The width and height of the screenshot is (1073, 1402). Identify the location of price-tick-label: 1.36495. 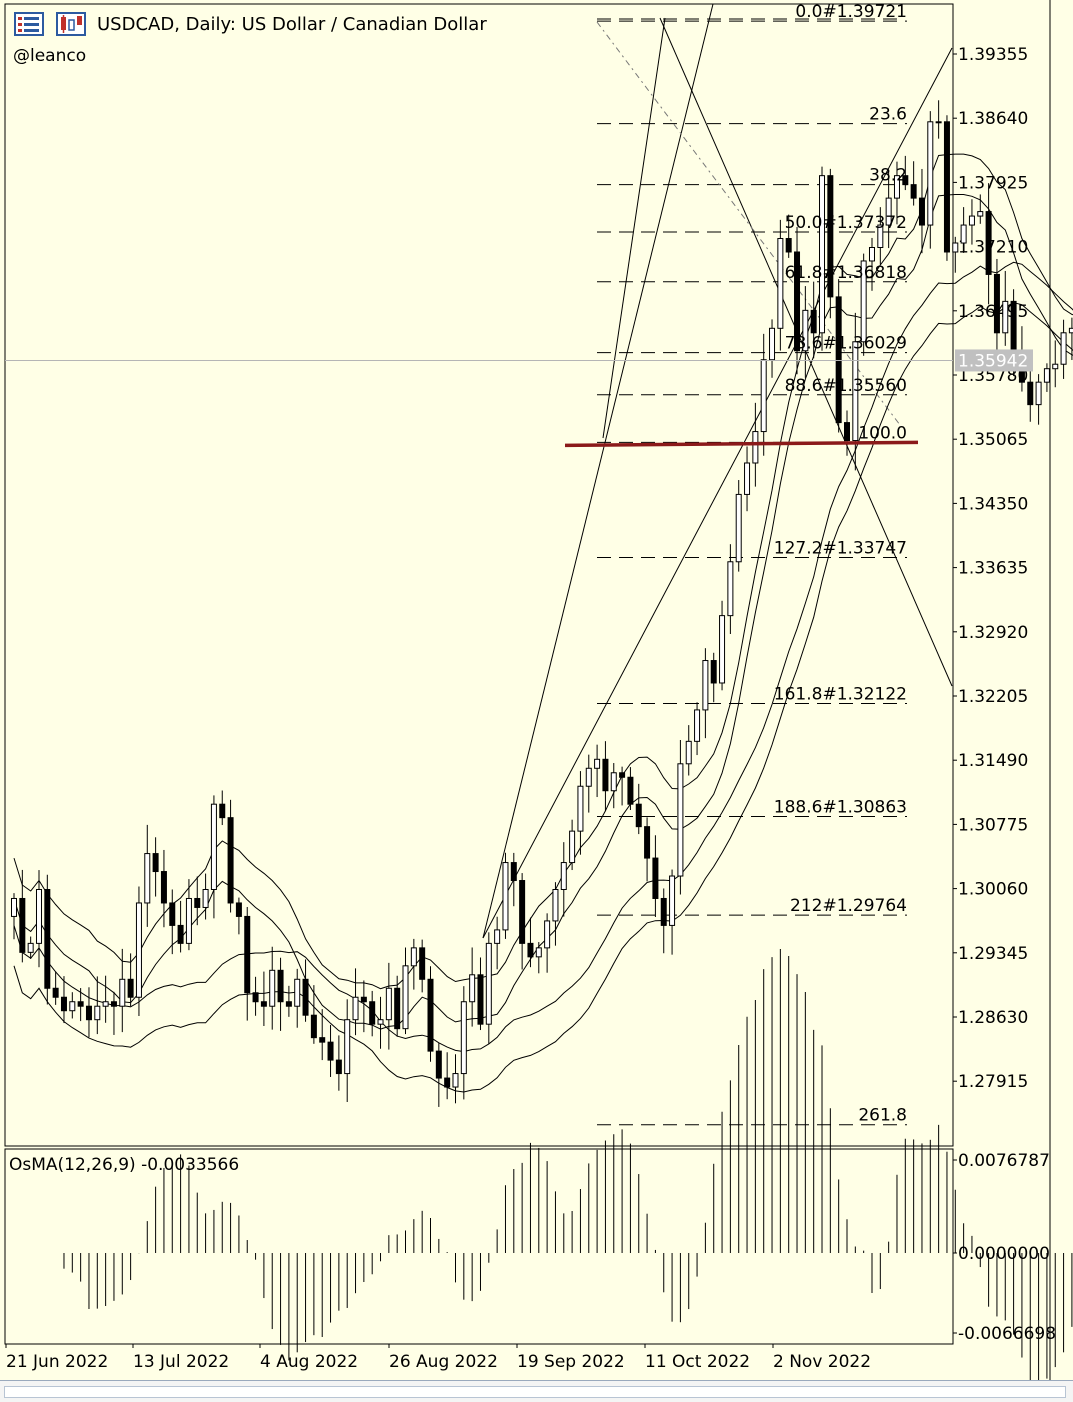
(993, 312).